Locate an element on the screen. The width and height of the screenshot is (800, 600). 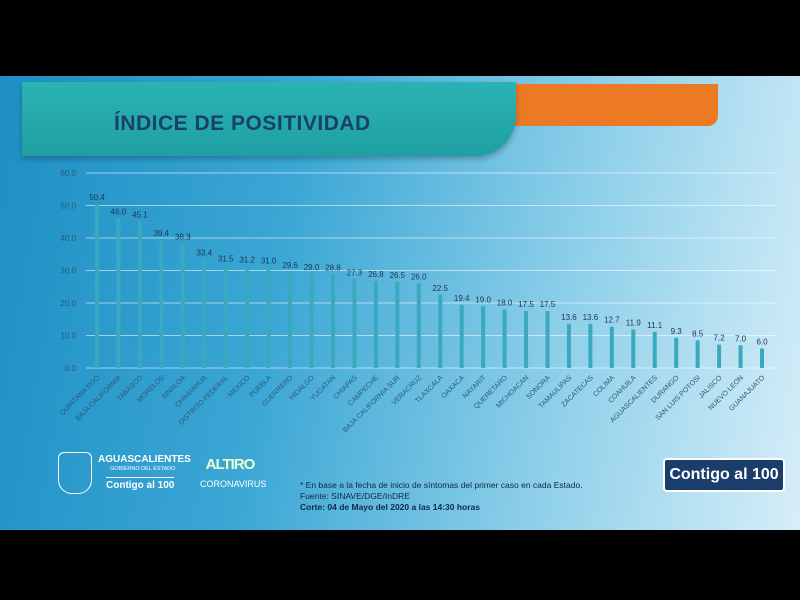
data-label: 39.4 is located at coordinates (162, 233).